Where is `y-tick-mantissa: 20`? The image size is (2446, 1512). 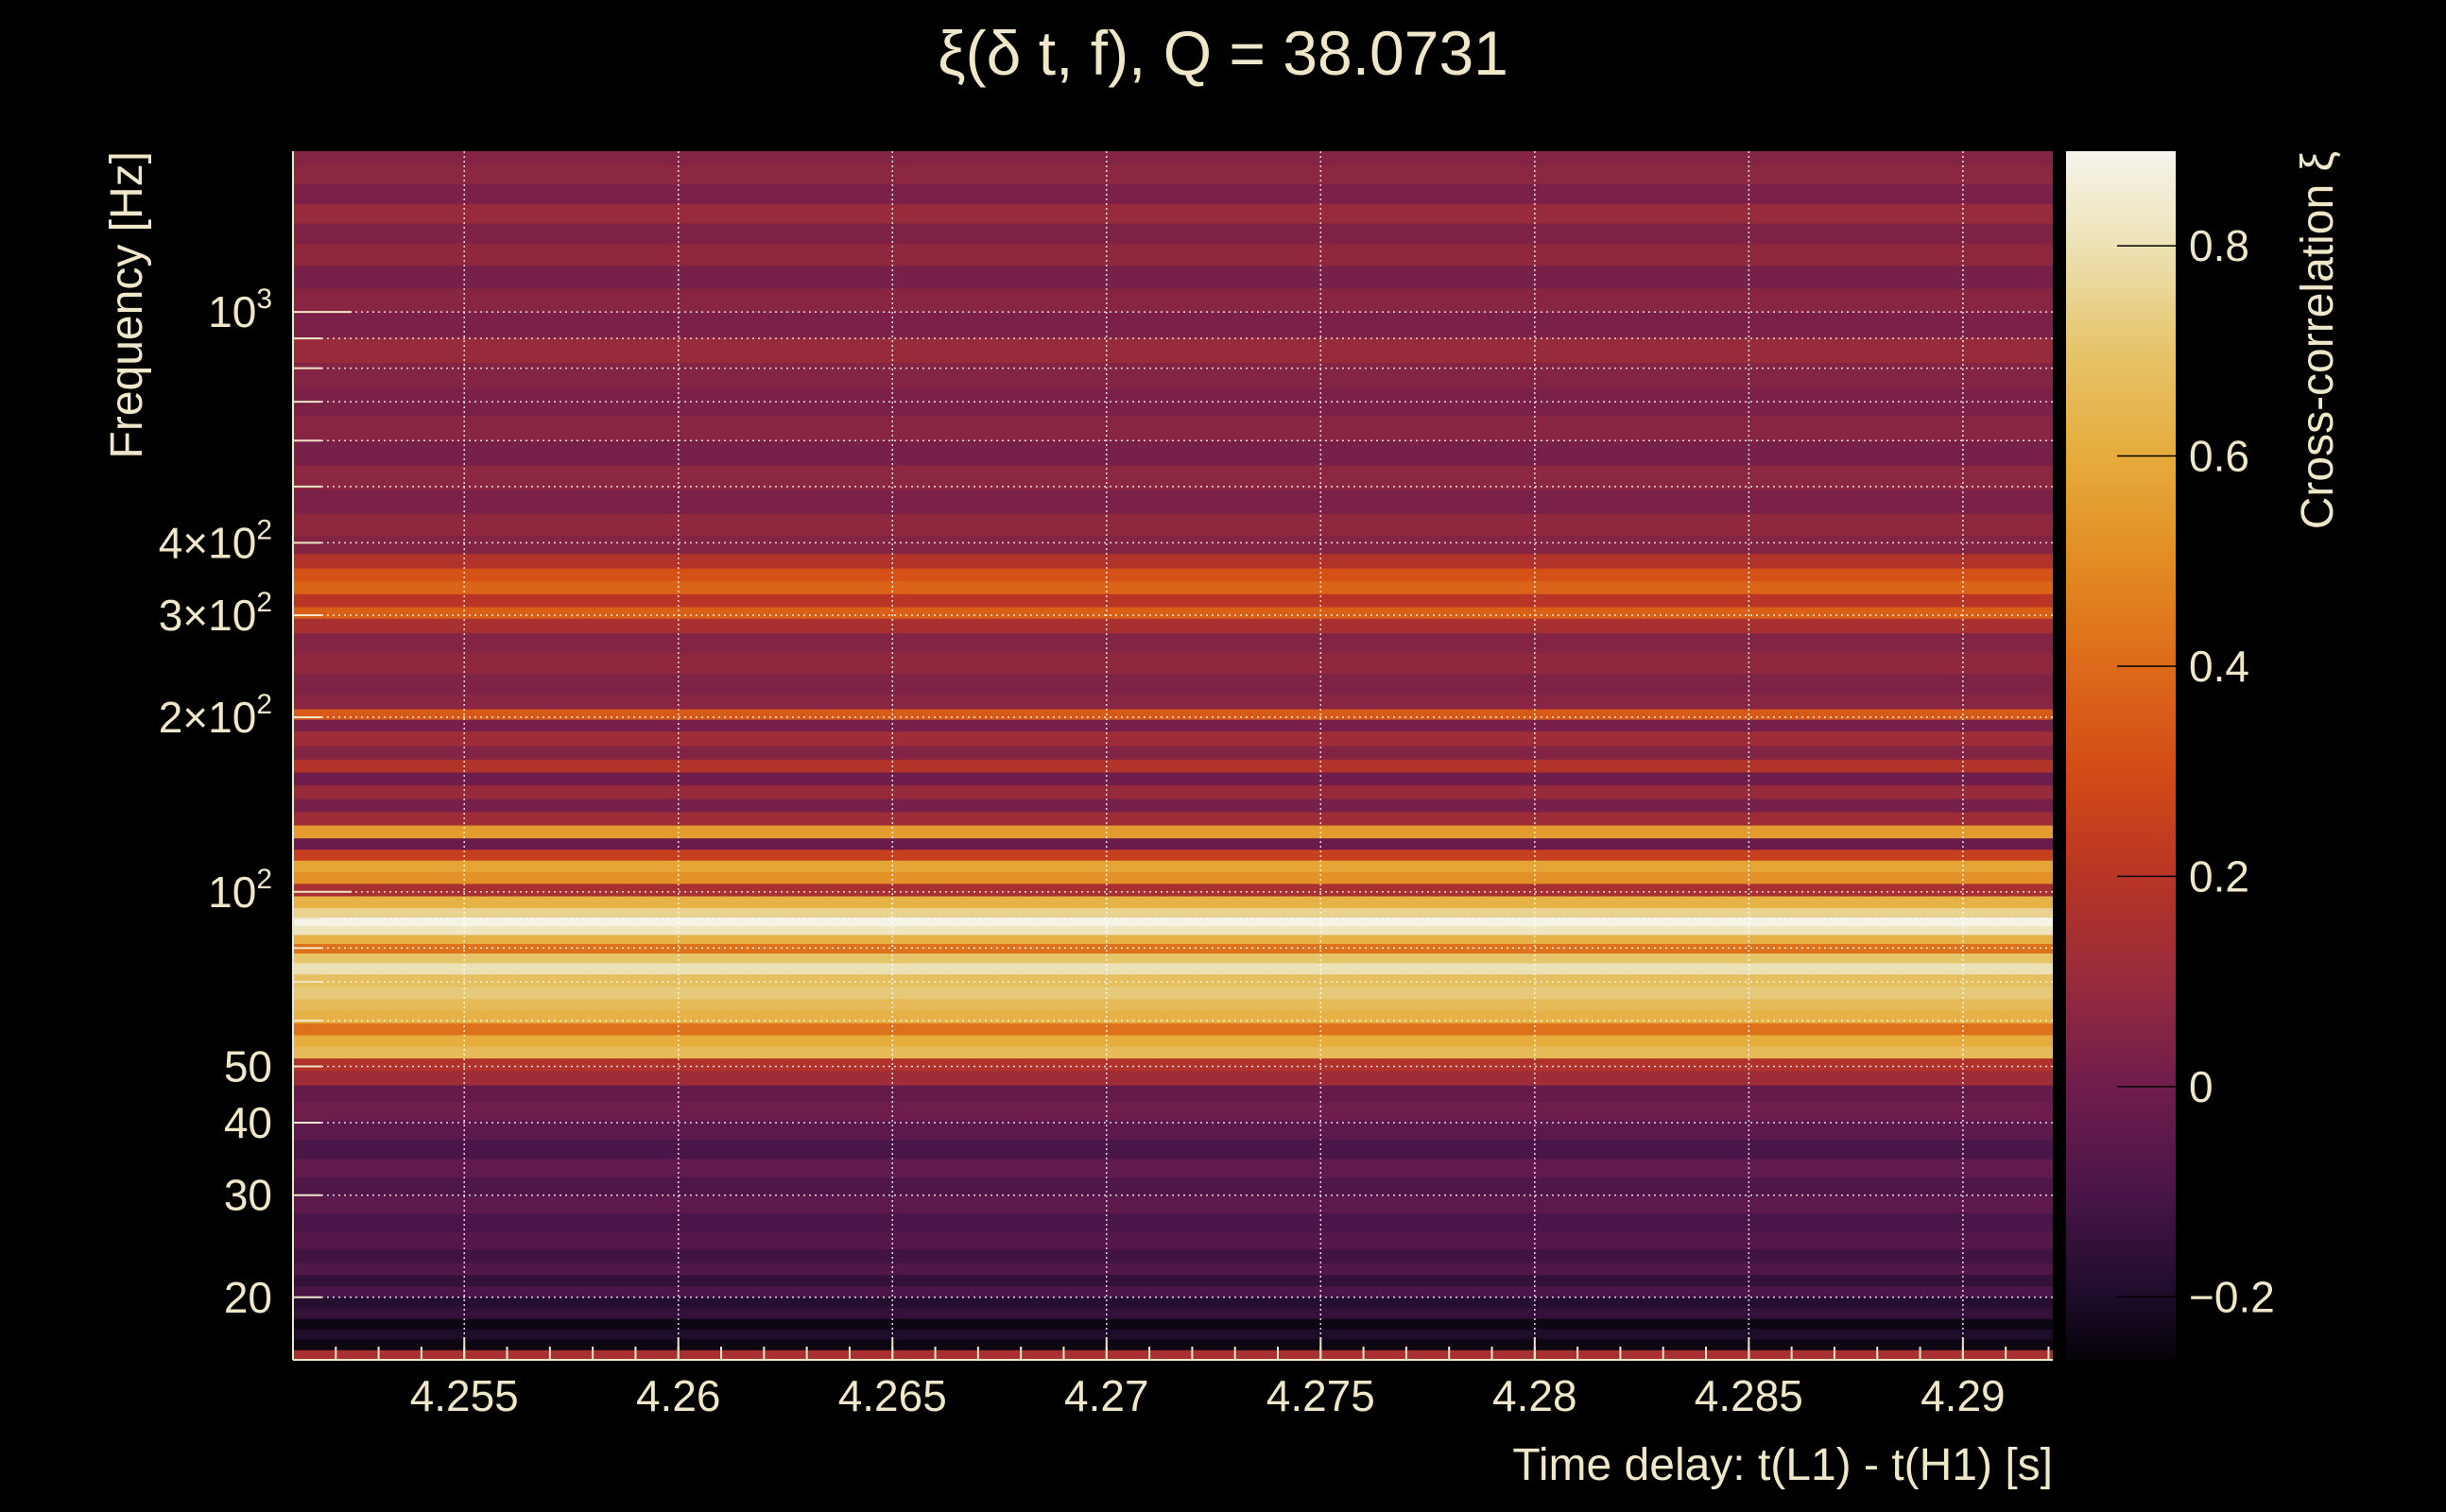 y-tick-mantissa: 20 is located at coordinates (248, 1297).